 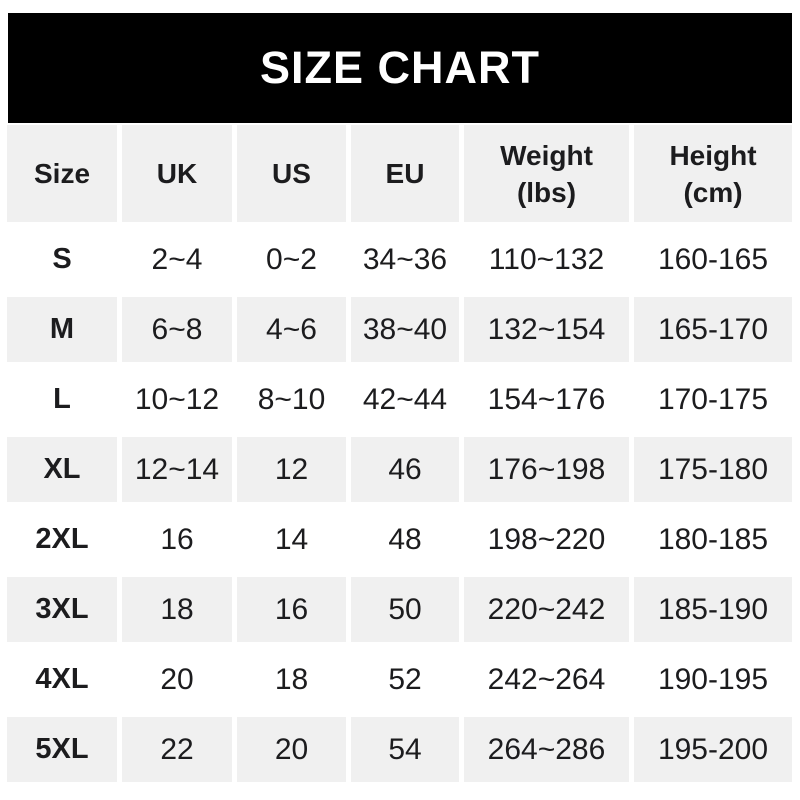 What do you see at coordinates (713, 679) in the screenshot?
I see `cell-height: 190-195` at bounding box center [713, 679].